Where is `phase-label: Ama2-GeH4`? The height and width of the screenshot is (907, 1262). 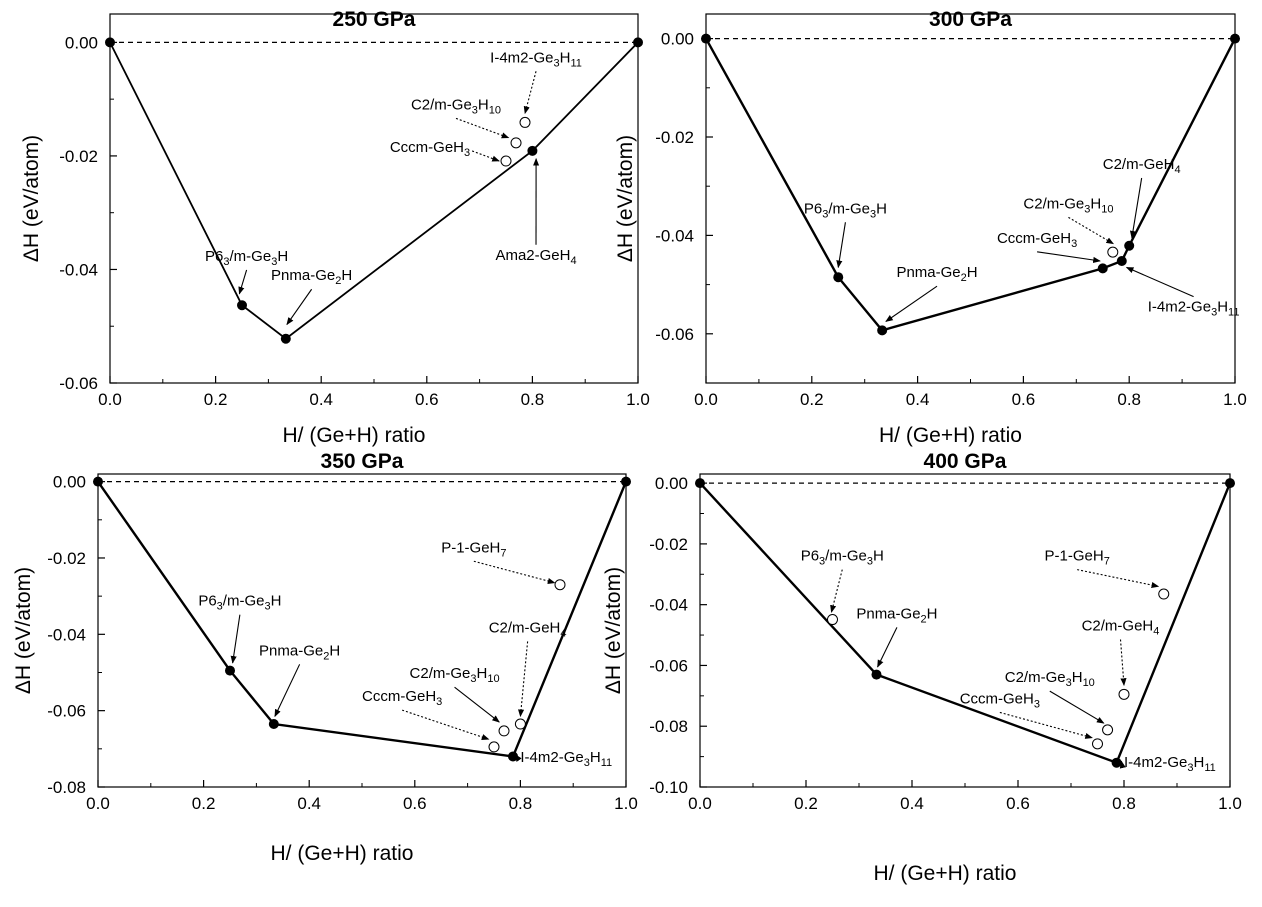 phase-label: Ama2-GeH4 is located at coordinates (535, 257).